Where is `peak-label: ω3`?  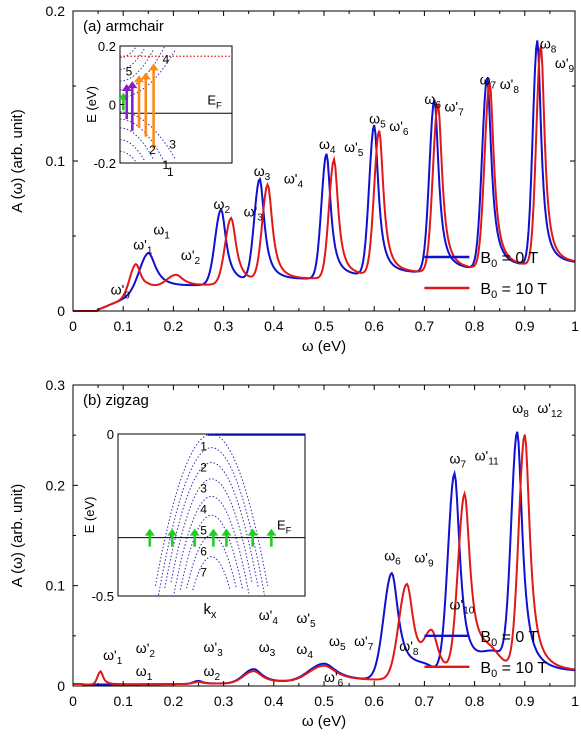
peak-label: ω3 is located at coordinates (267, 649).